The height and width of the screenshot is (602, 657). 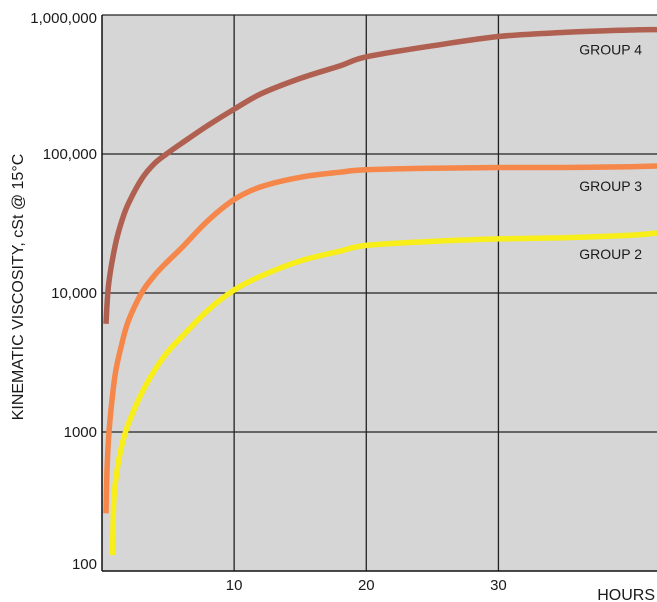 What do you see at coordinates (84, 564) in the screenshot?
I see `y-tick-label-0: 100` at bounding box center [84, 564].